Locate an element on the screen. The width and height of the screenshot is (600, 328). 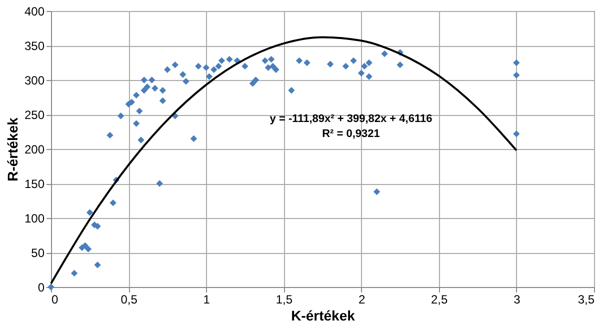
x-tick-label: 1 is located at coordinates (206, 299).